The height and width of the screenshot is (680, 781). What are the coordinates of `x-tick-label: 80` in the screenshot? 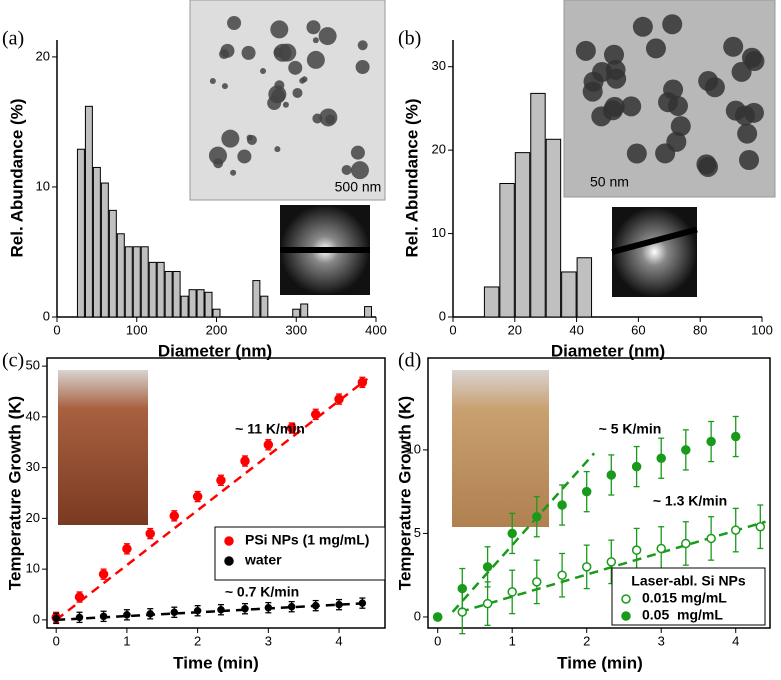 It's located at (700, 329).